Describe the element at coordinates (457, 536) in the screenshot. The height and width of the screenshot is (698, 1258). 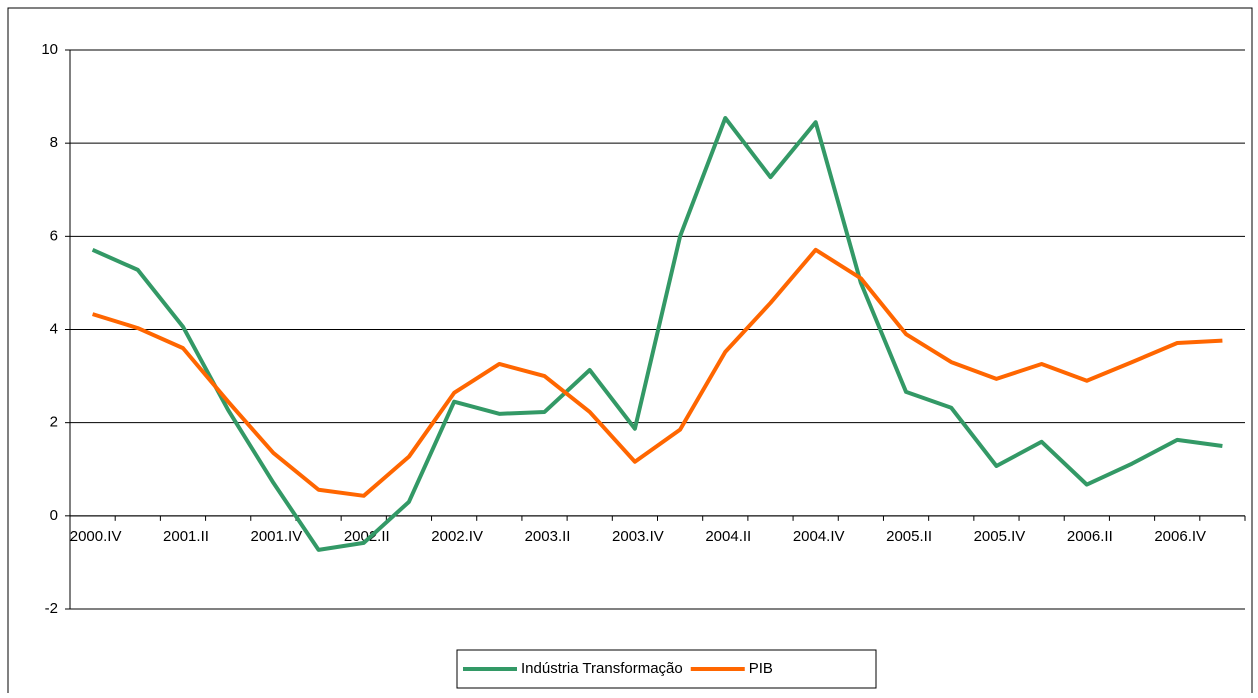
I see `x-tick-label: 2002.IV` at that location.